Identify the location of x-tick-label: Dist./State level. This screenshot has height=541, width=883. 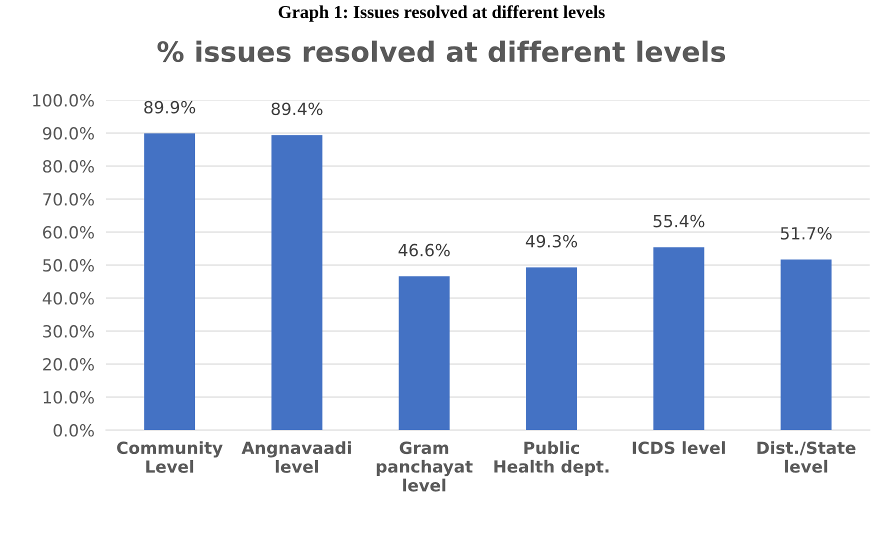
(806, 457).